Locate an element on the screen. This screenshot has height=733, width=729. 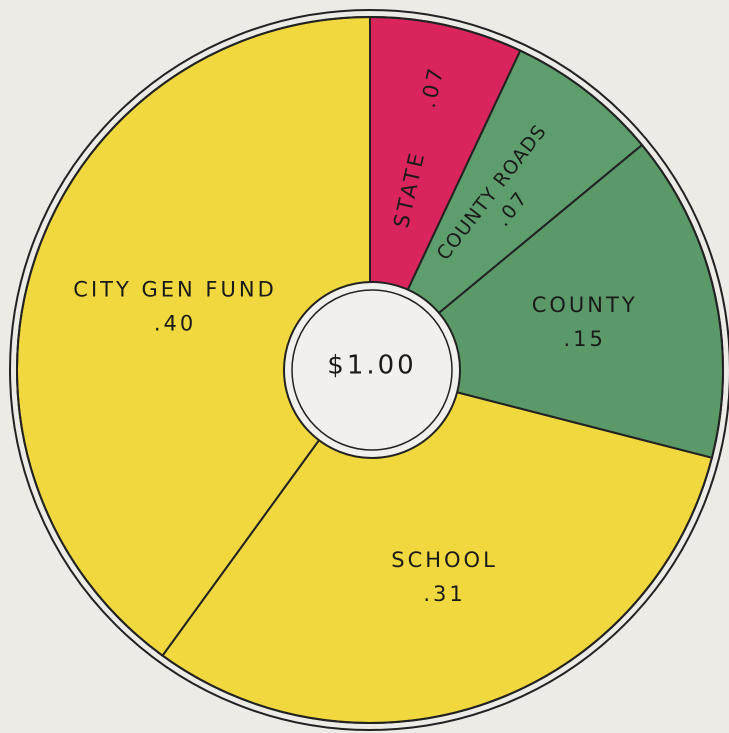
center-label: $1.00 is located at coordinates (371, 366).